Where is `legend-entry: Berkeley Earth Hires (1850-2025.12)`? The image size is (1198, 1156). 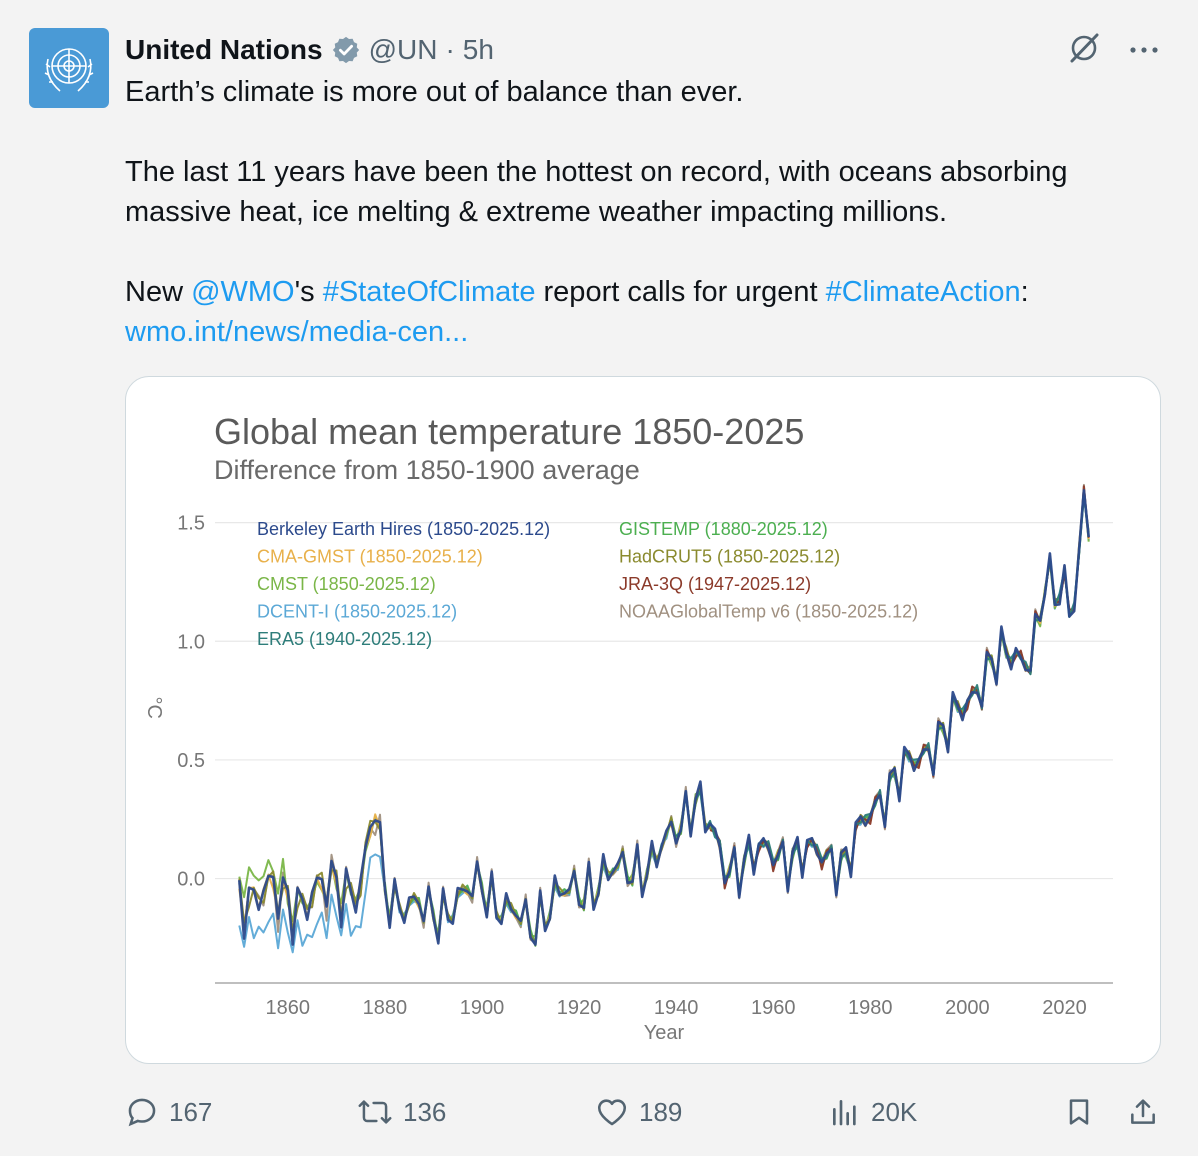
legend-entry: Berkeley Earth Hires (1850-2025.12) is located at coordinates (403, 529).